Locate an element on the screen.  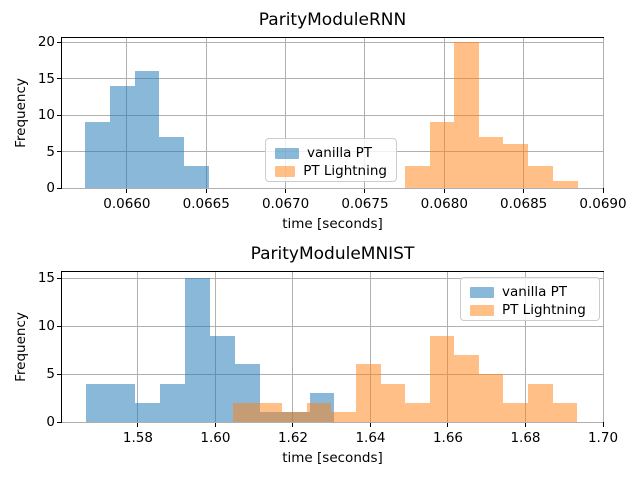
x-tick-label: 0.0670 is located at coordinates (285, 204).